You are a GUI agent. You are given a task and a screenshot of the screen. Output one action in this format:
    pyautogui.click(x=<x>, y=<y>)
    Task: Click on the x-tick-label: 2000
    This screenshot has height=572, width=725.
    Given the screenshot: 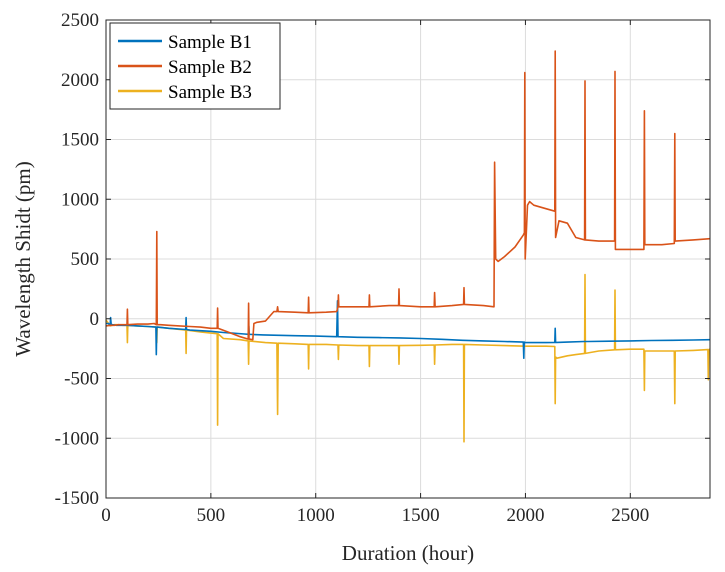 What is the action you would take?
    pyautogui.click(x=525, y=515)
    